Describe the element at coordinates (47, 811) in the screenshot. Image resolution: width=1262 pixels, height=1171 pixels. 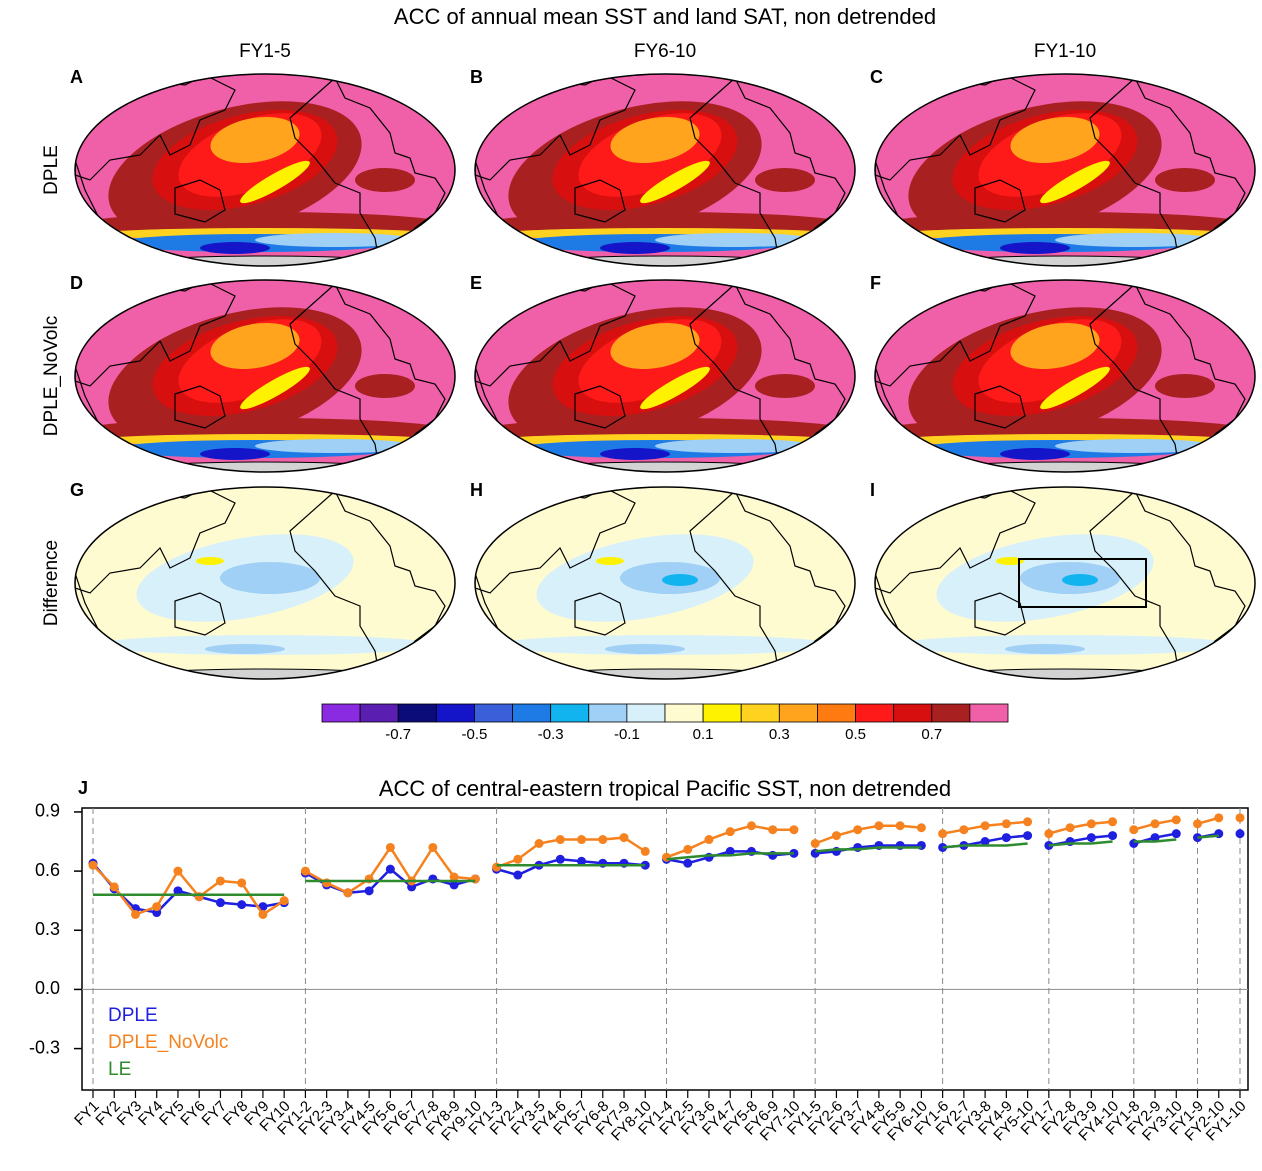
I see `y-tick-label: 0.9` at that location.